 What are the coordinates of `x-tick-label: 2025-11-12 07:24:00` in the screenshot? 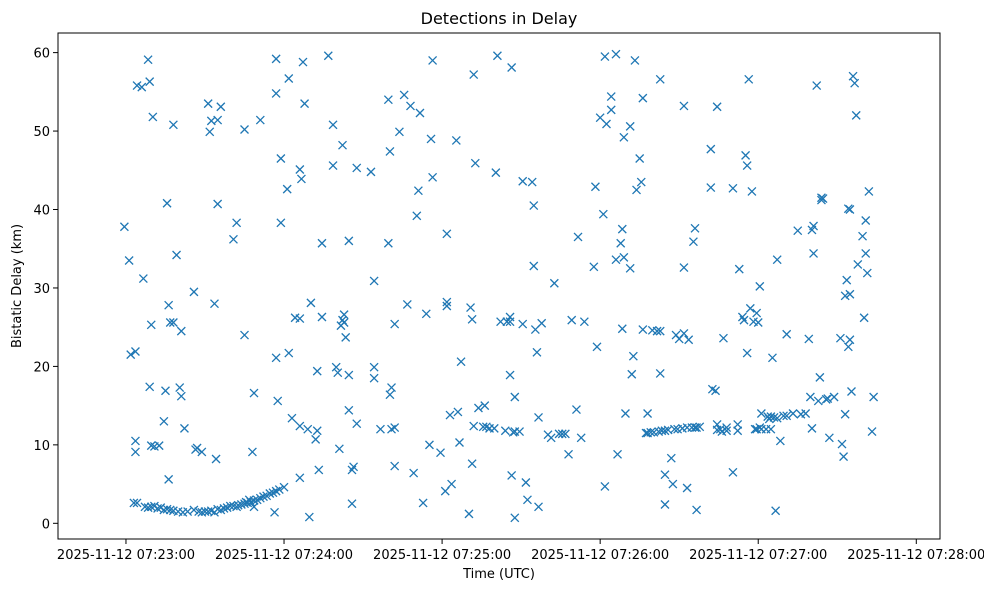 It's located at (284, 555).